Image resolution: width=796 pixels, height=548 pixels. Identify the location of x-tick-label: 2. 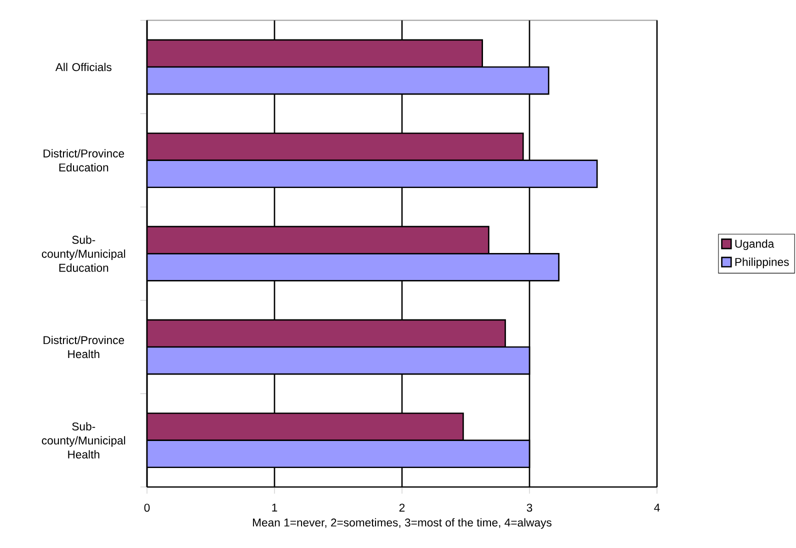
(402, 508).